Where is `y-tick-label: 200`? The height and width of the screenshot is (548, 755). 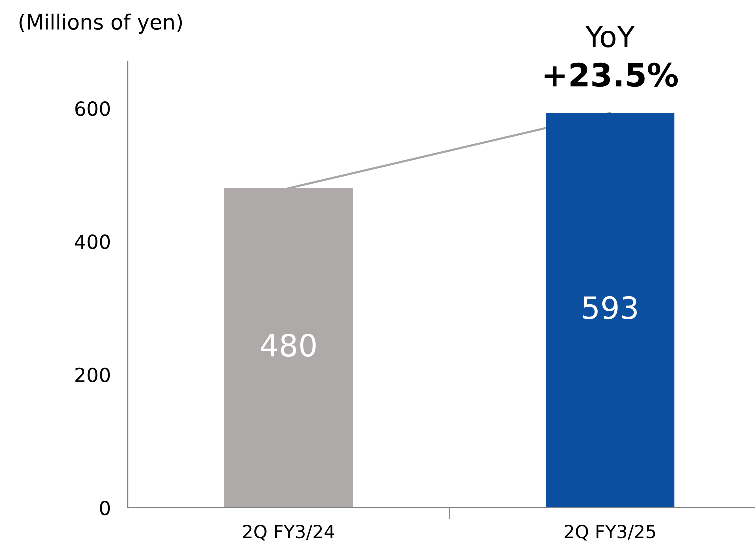 y-tick-label: 200 is located at coordinates (93, 375).